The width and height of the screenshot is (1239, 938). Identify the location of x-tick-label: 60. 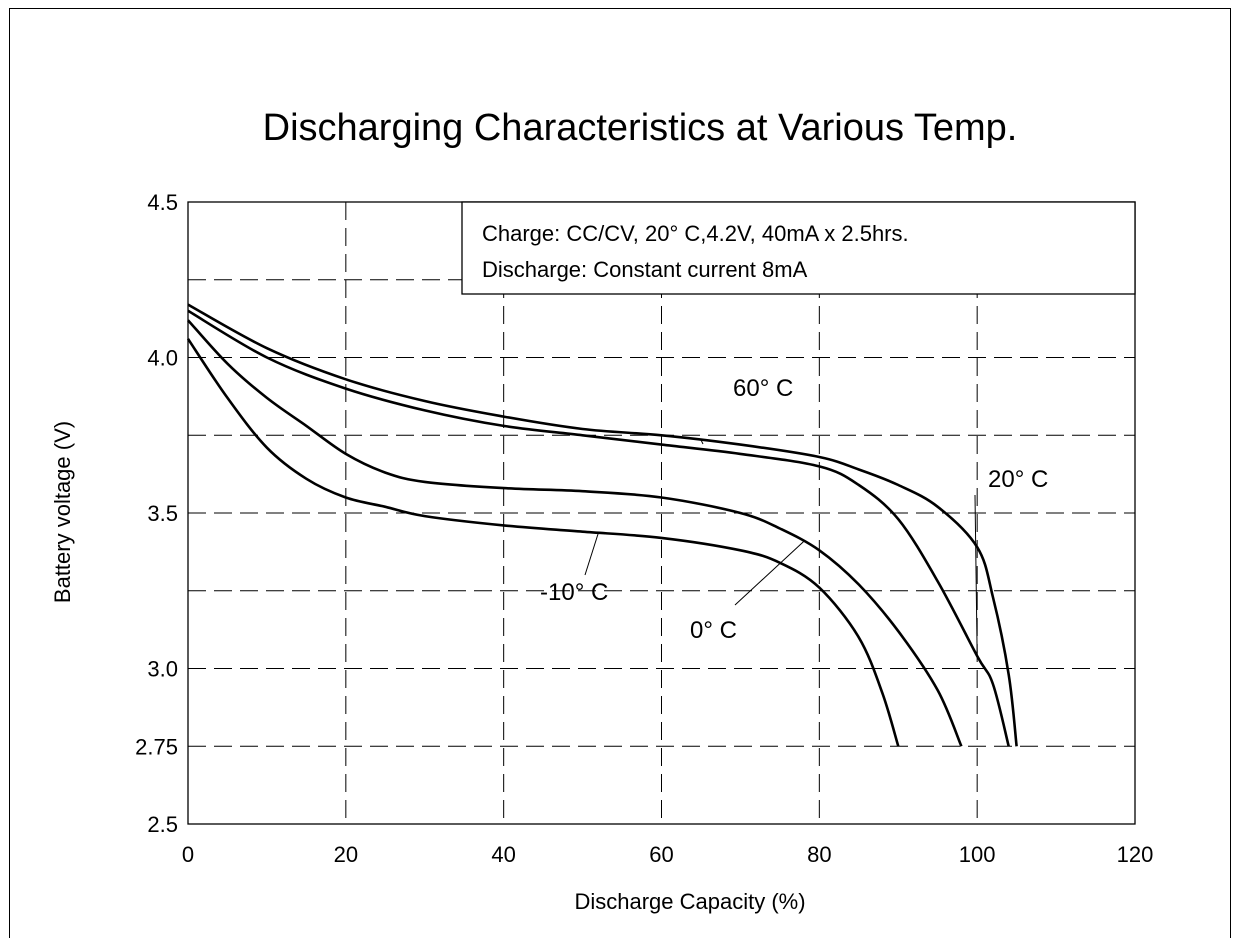
(661, 854).